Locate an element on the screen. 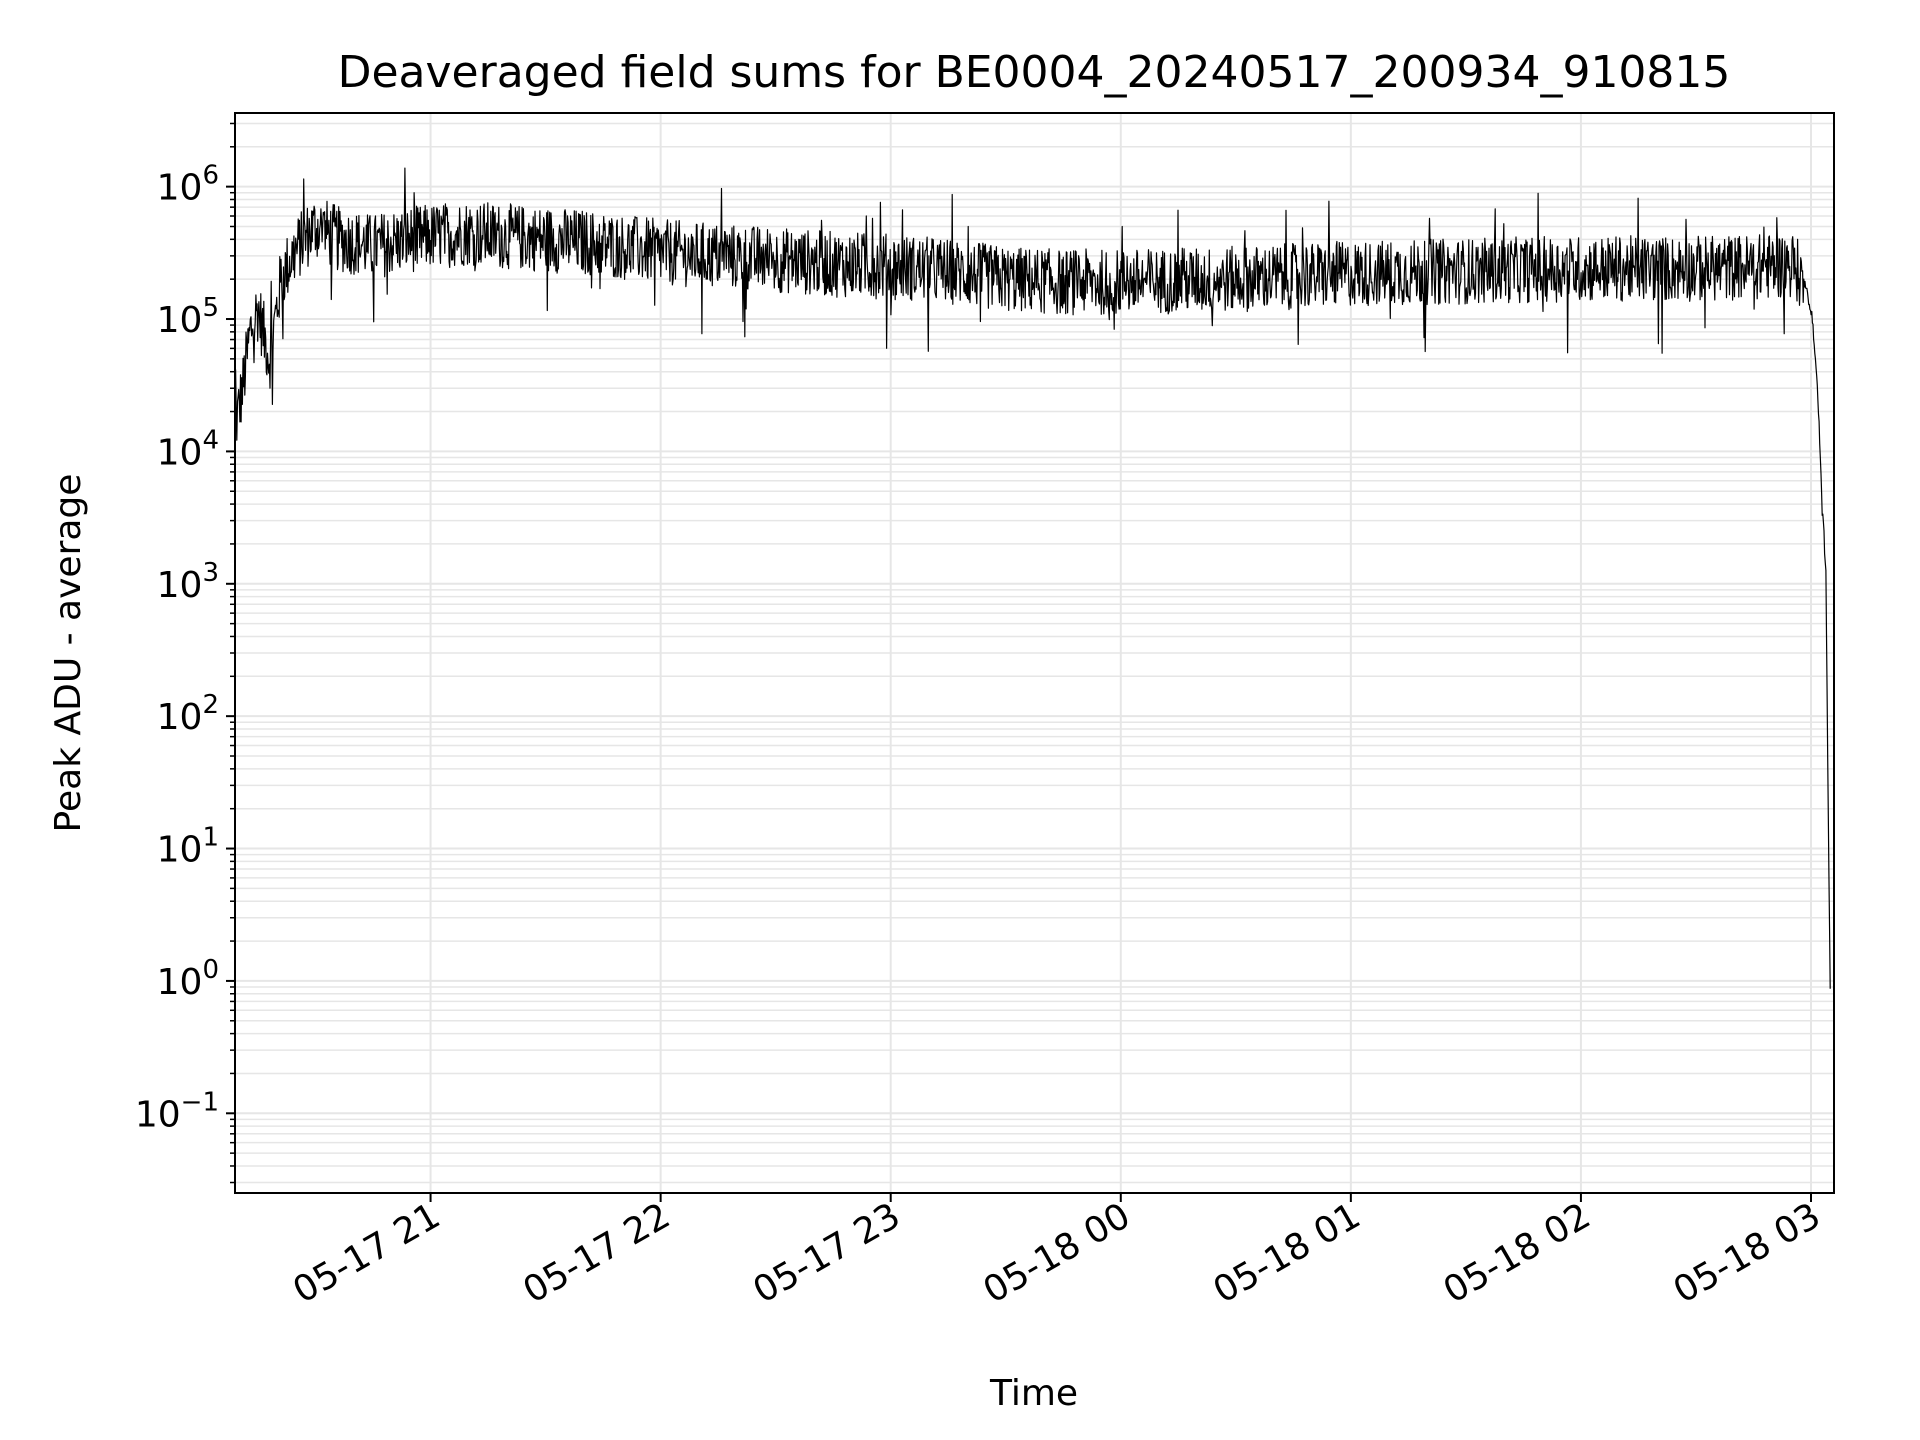  y-tick-label: 10⁶ is located at coordinates (188, 185).